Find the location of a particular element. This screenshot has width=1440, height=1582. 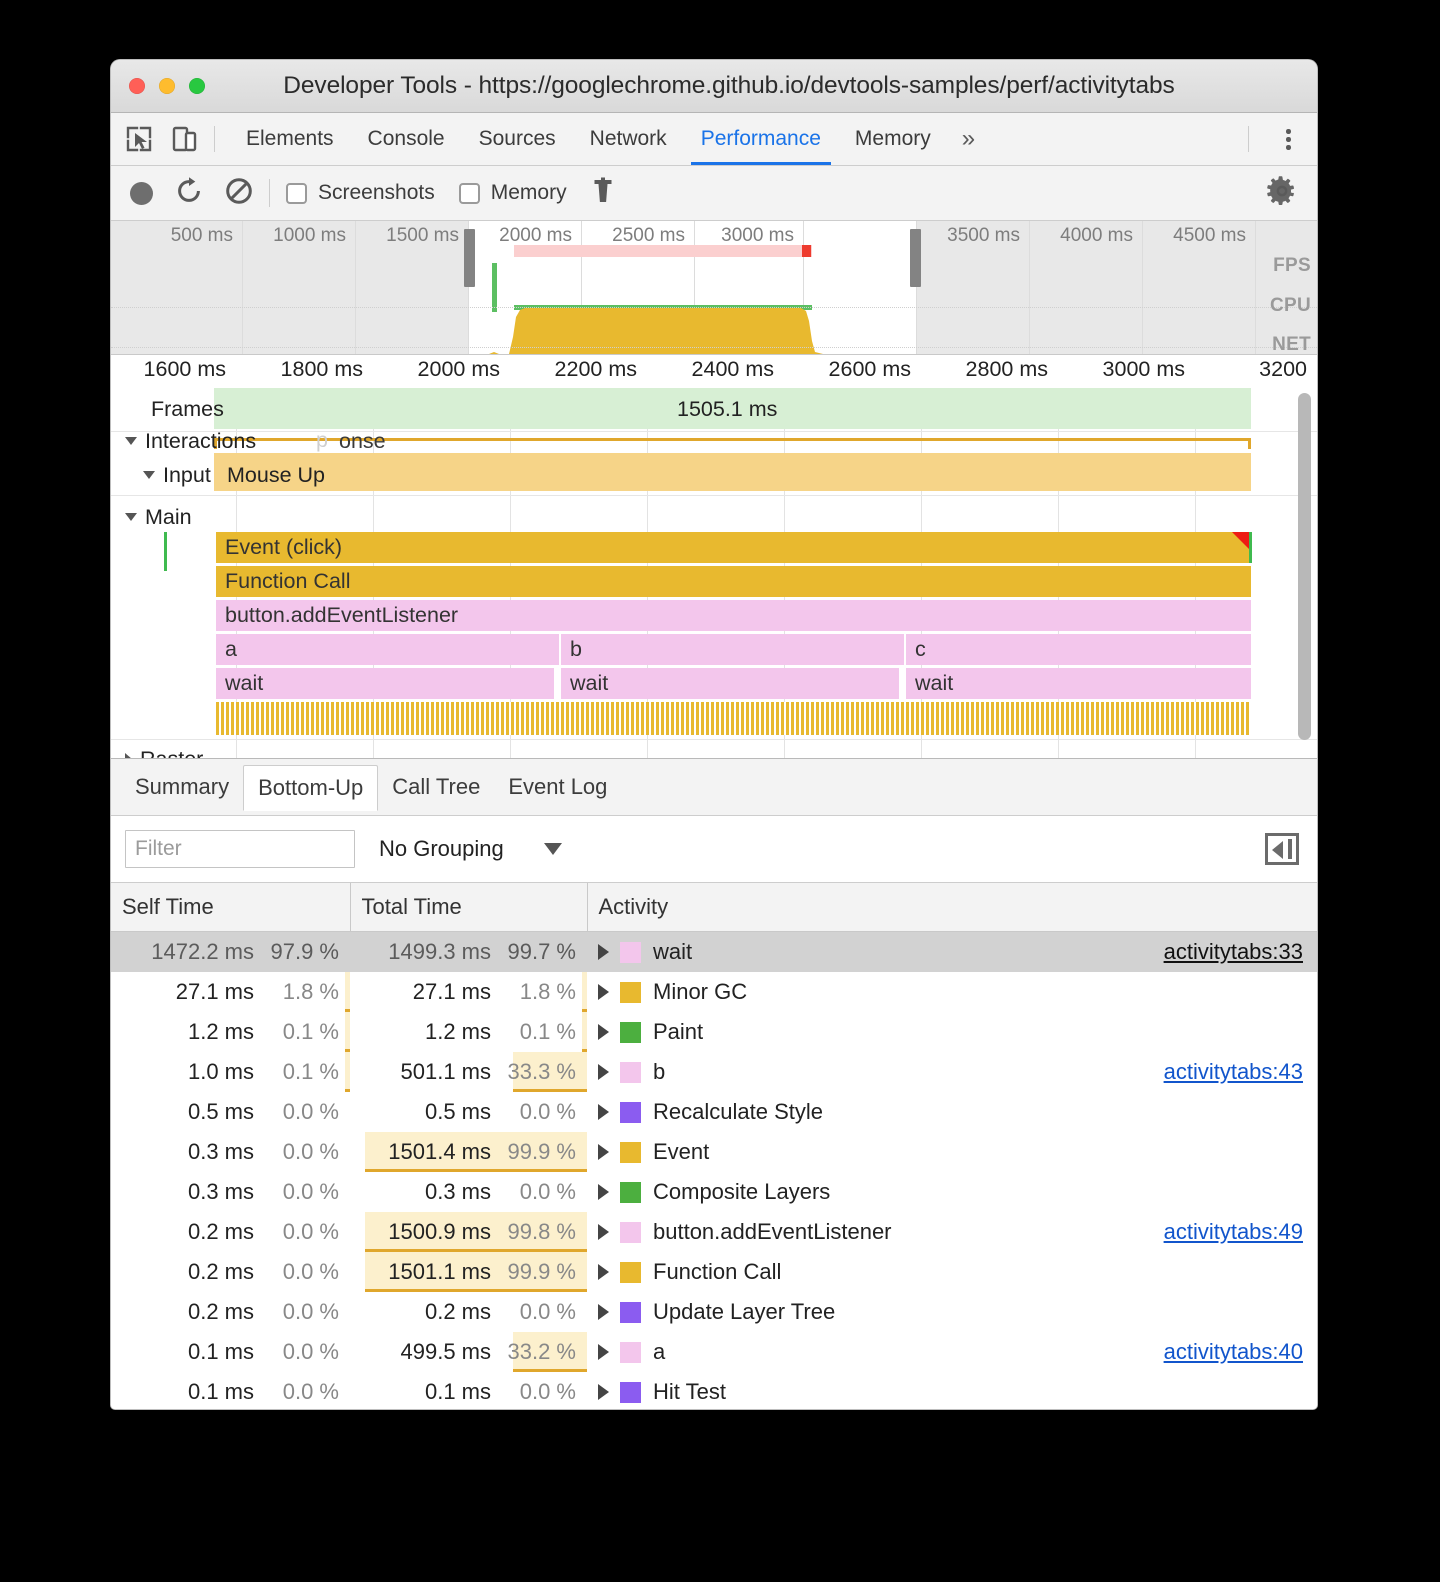

flame-bar-wait-b: wait is located at coordinates (730, 683).